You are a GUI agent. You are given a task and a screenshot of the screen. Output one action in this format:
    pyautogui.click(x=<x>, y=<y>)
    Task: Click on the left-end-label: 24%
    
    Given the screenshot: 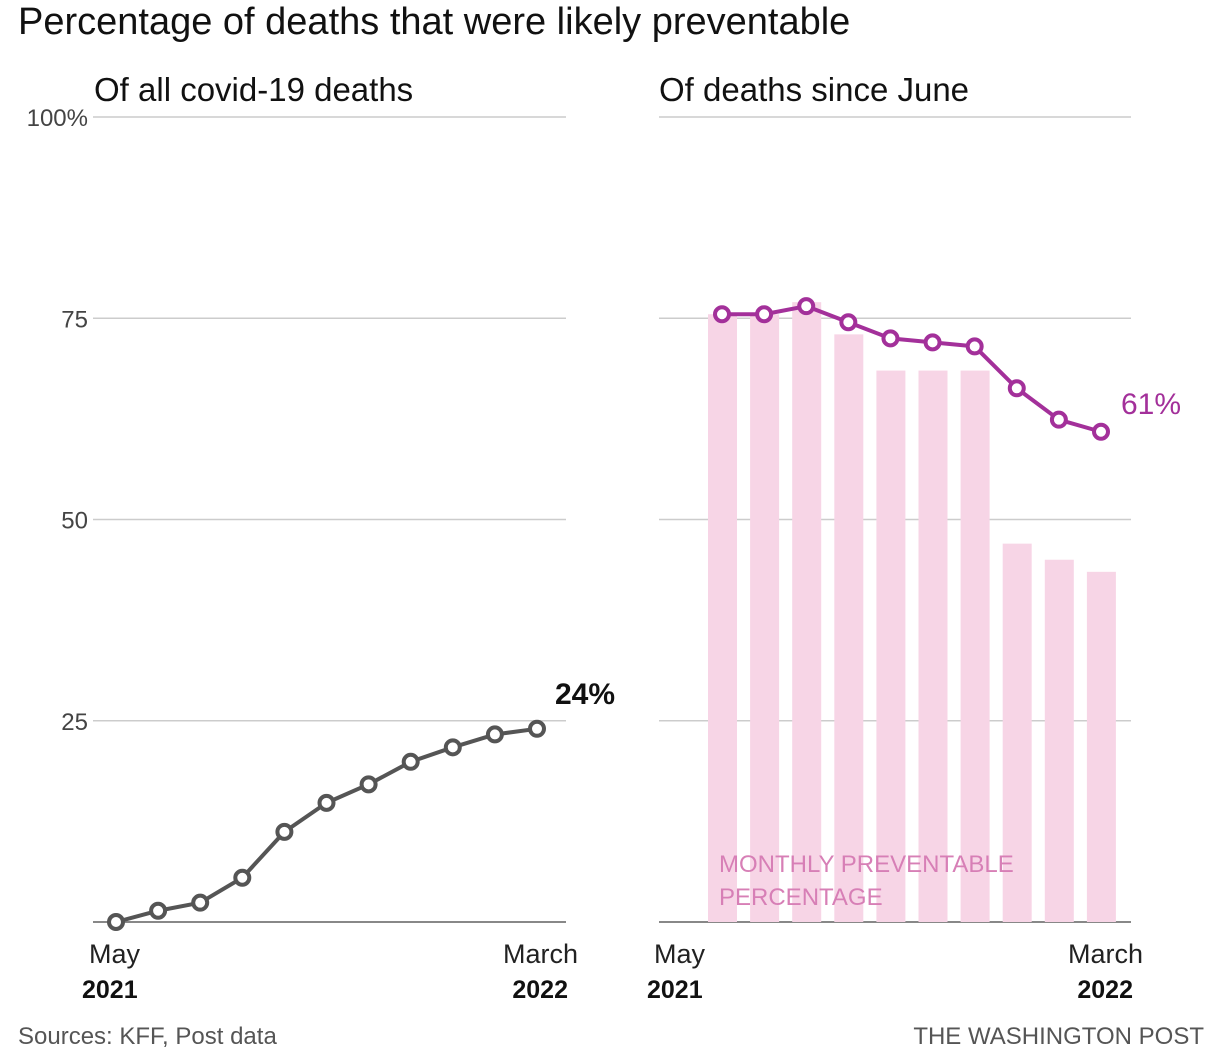 What is the action you would take?
    pyautogui.click(x=585, y=694)
    